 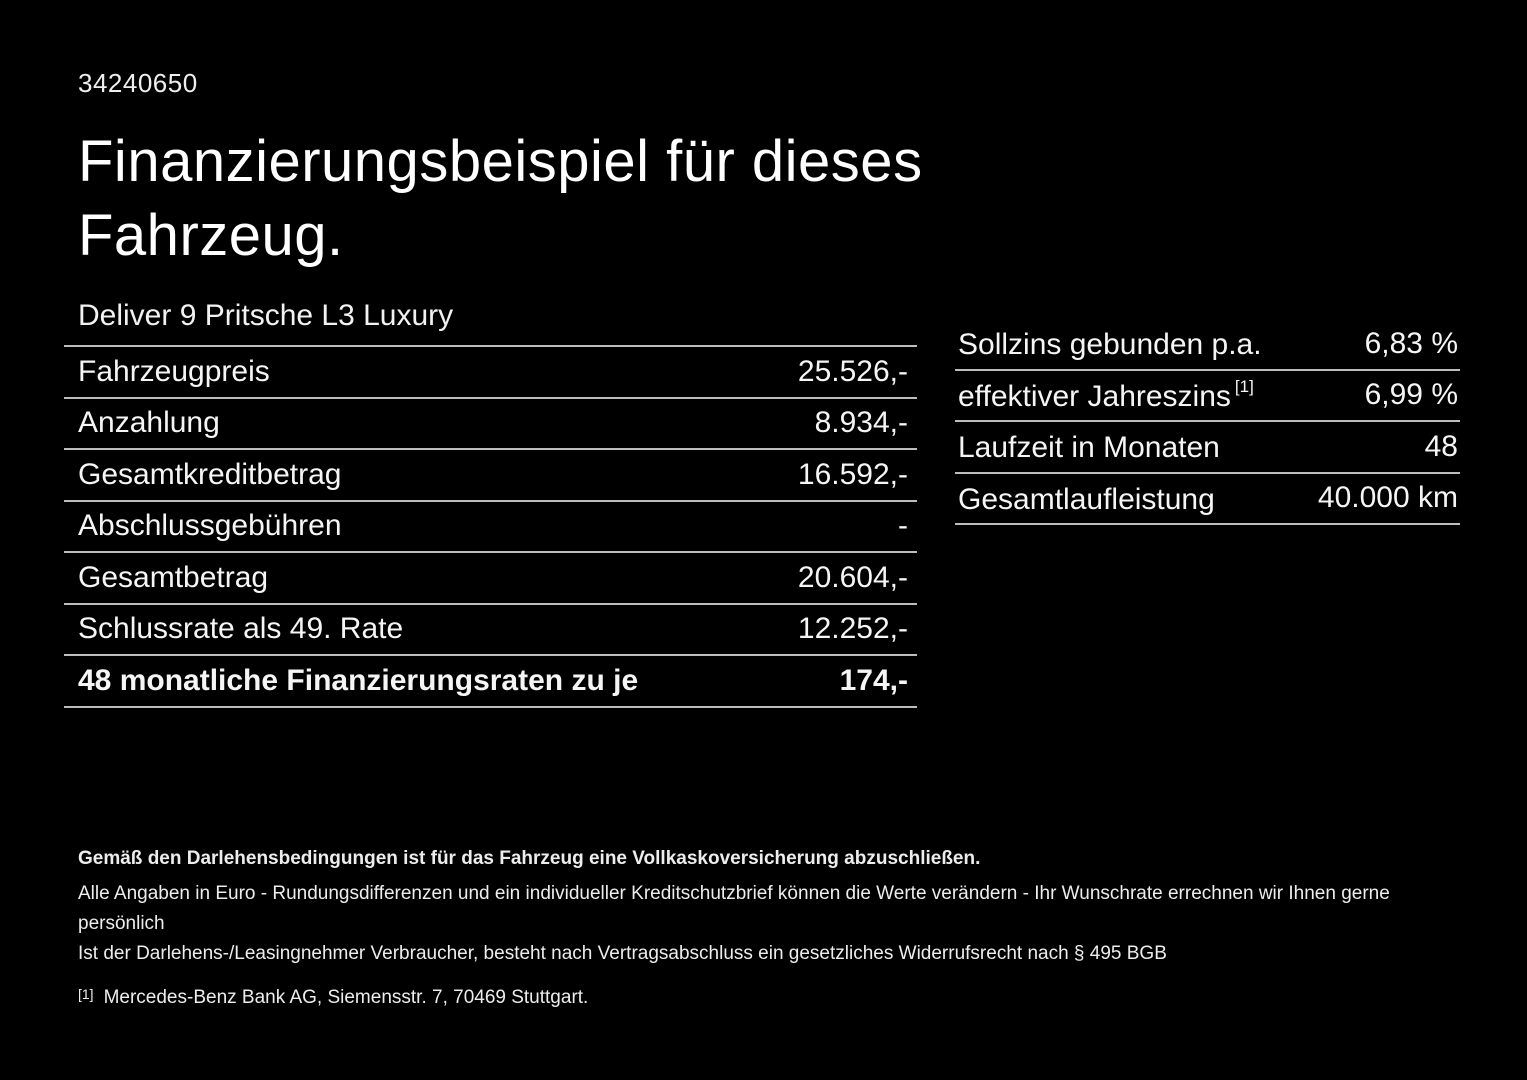 What do you see at coordinates (1110, 345) in the screenshot?
I see `row-label: Sollzins gebunden p.a.` at bounding box center [1110, 345].